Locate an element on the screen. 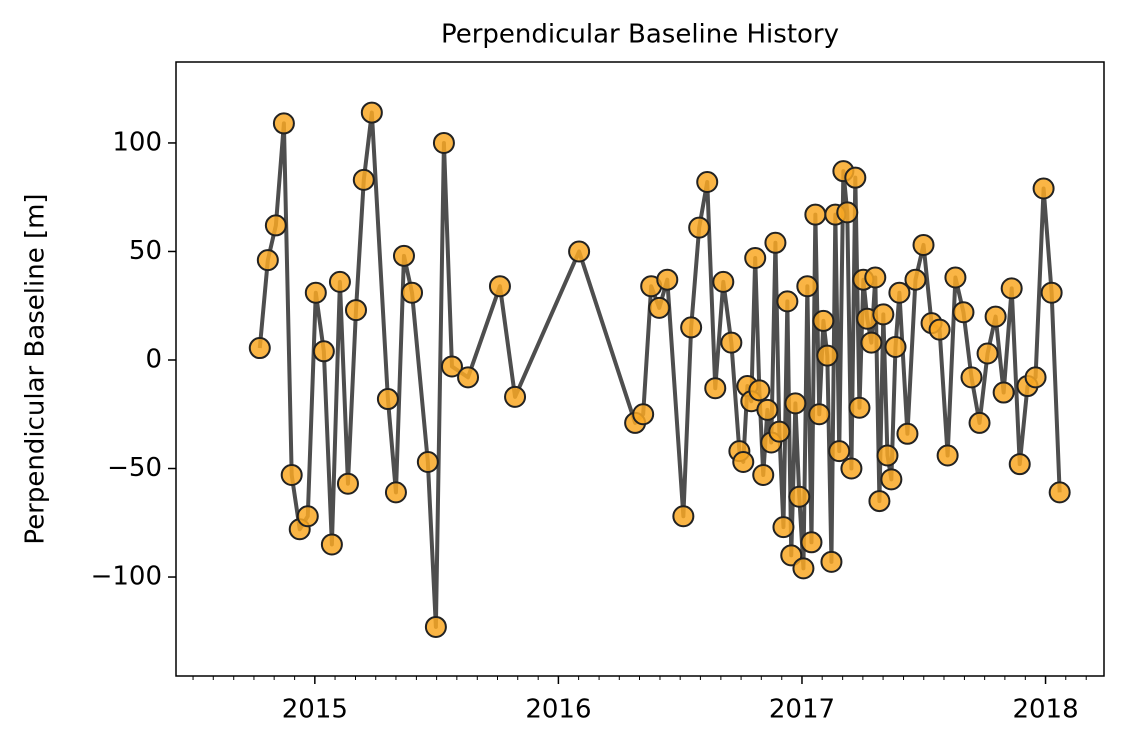 The width and height of the screenshot is (1125, 750). x-tick-label: 2016 is located at coordinates (558, 710).